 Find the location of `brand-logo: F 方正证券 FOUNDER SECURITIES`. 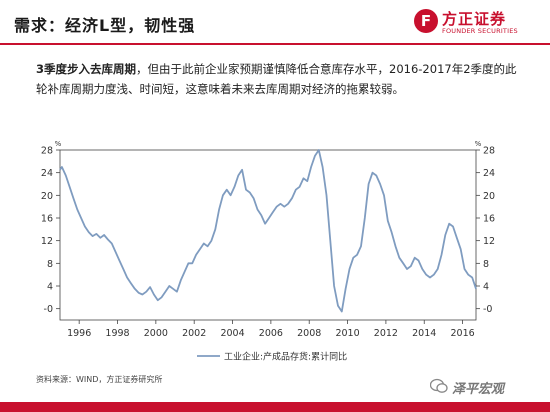

brand-logo: F 方正证券 FOUNDER SECURITIES is located at coordinates (478, 24).